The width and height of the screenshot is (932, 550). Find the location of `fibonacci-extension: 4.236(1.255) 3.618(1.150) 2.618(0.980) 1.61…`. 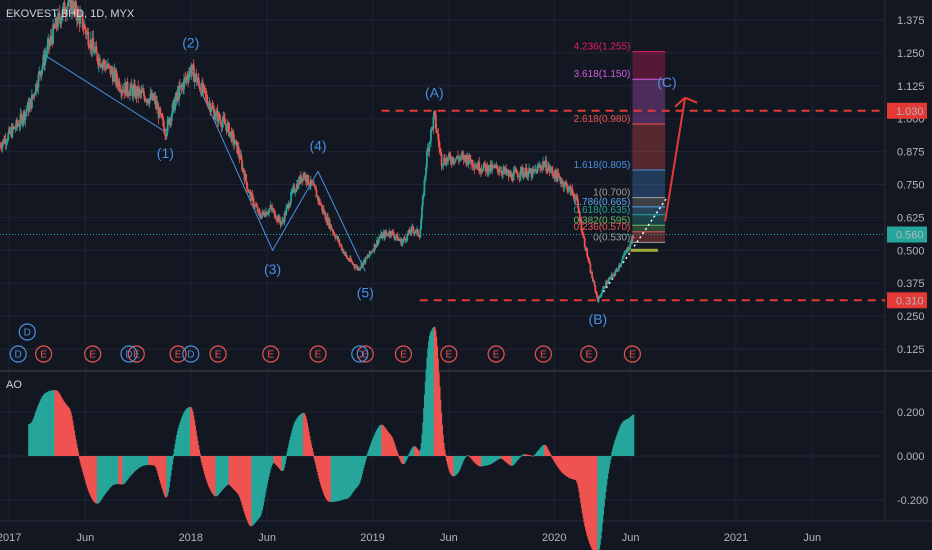

fibonacci-extension: 4.236(1.255) 3.618(1.150) 2.618(0.980) 1.61… is located at coordinates (620, 143).